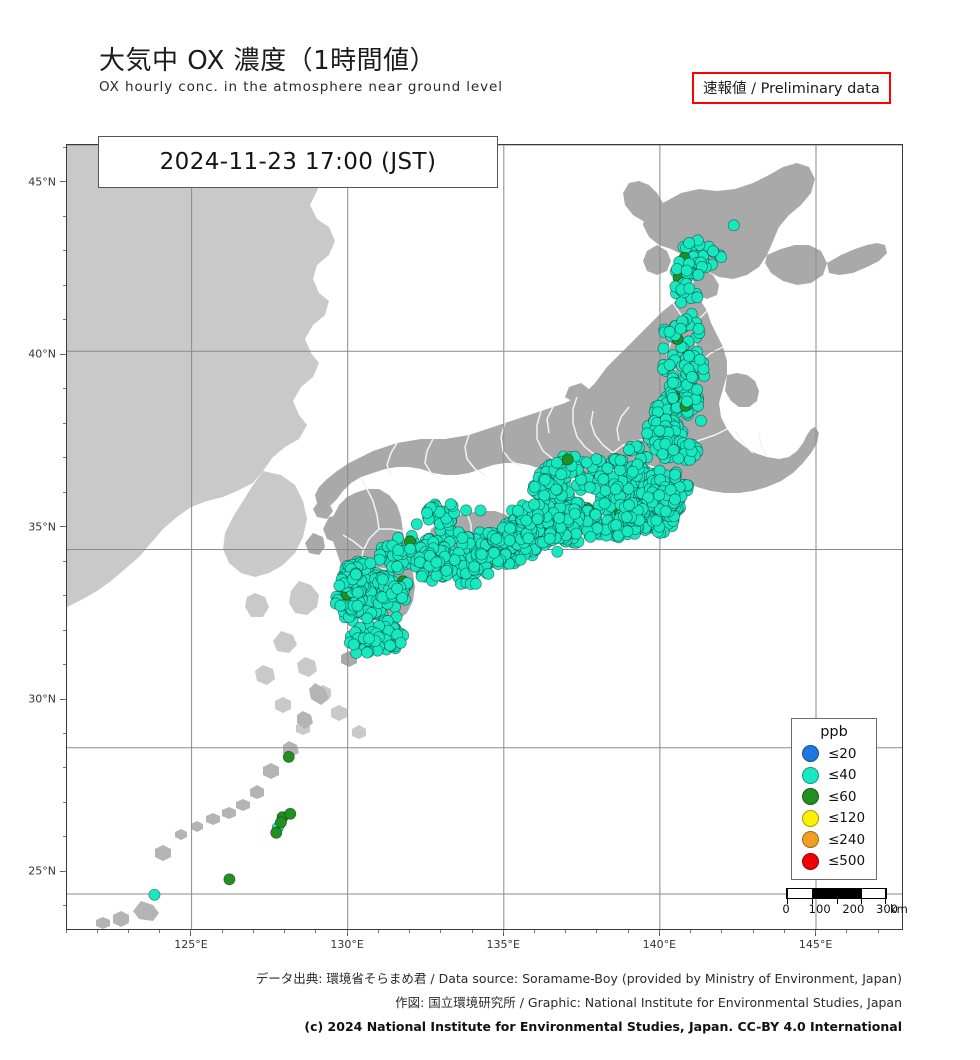  Describe the element at coordinates (834, 754) in the screenshot. I see `legend-row: ≤20` at that location.